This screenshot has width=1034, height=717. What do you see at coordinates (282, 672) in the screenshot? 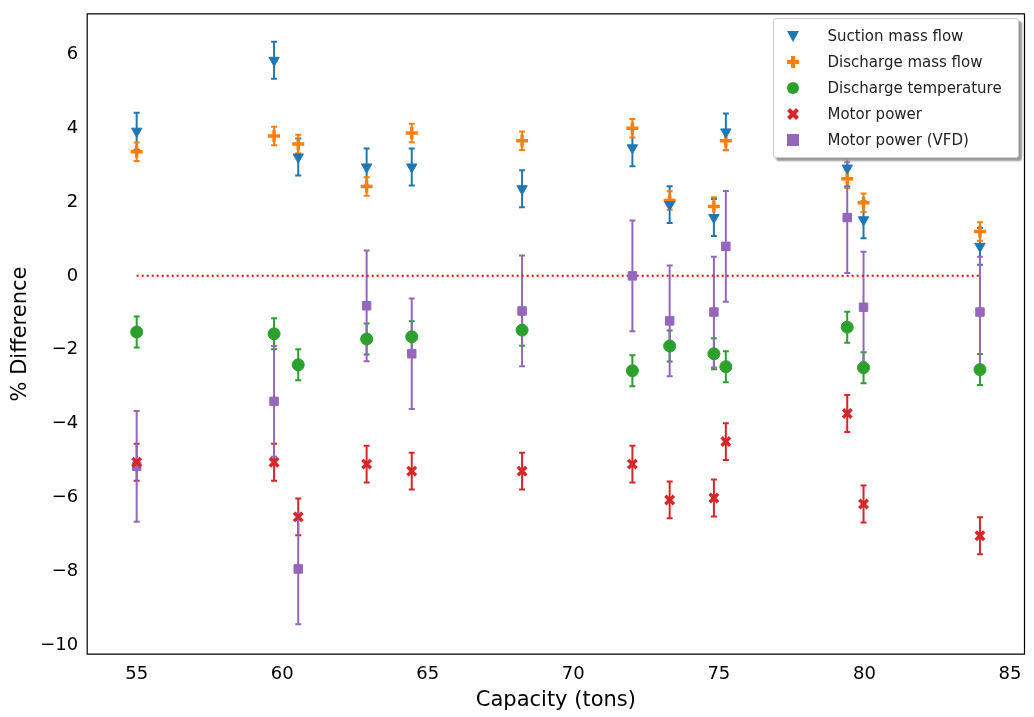
I see `x-tick-label: 60` at bounding box center [282, 672].